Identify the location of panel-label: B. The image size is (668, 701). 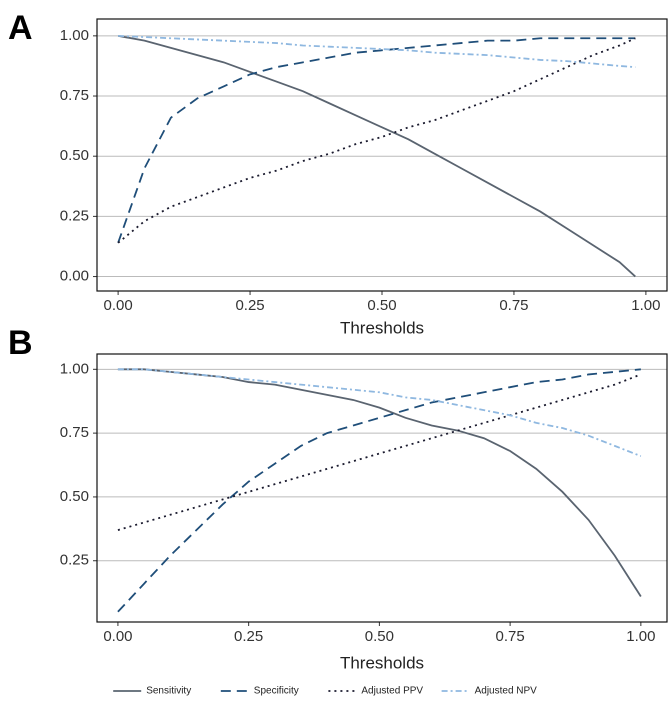
(20, 343).